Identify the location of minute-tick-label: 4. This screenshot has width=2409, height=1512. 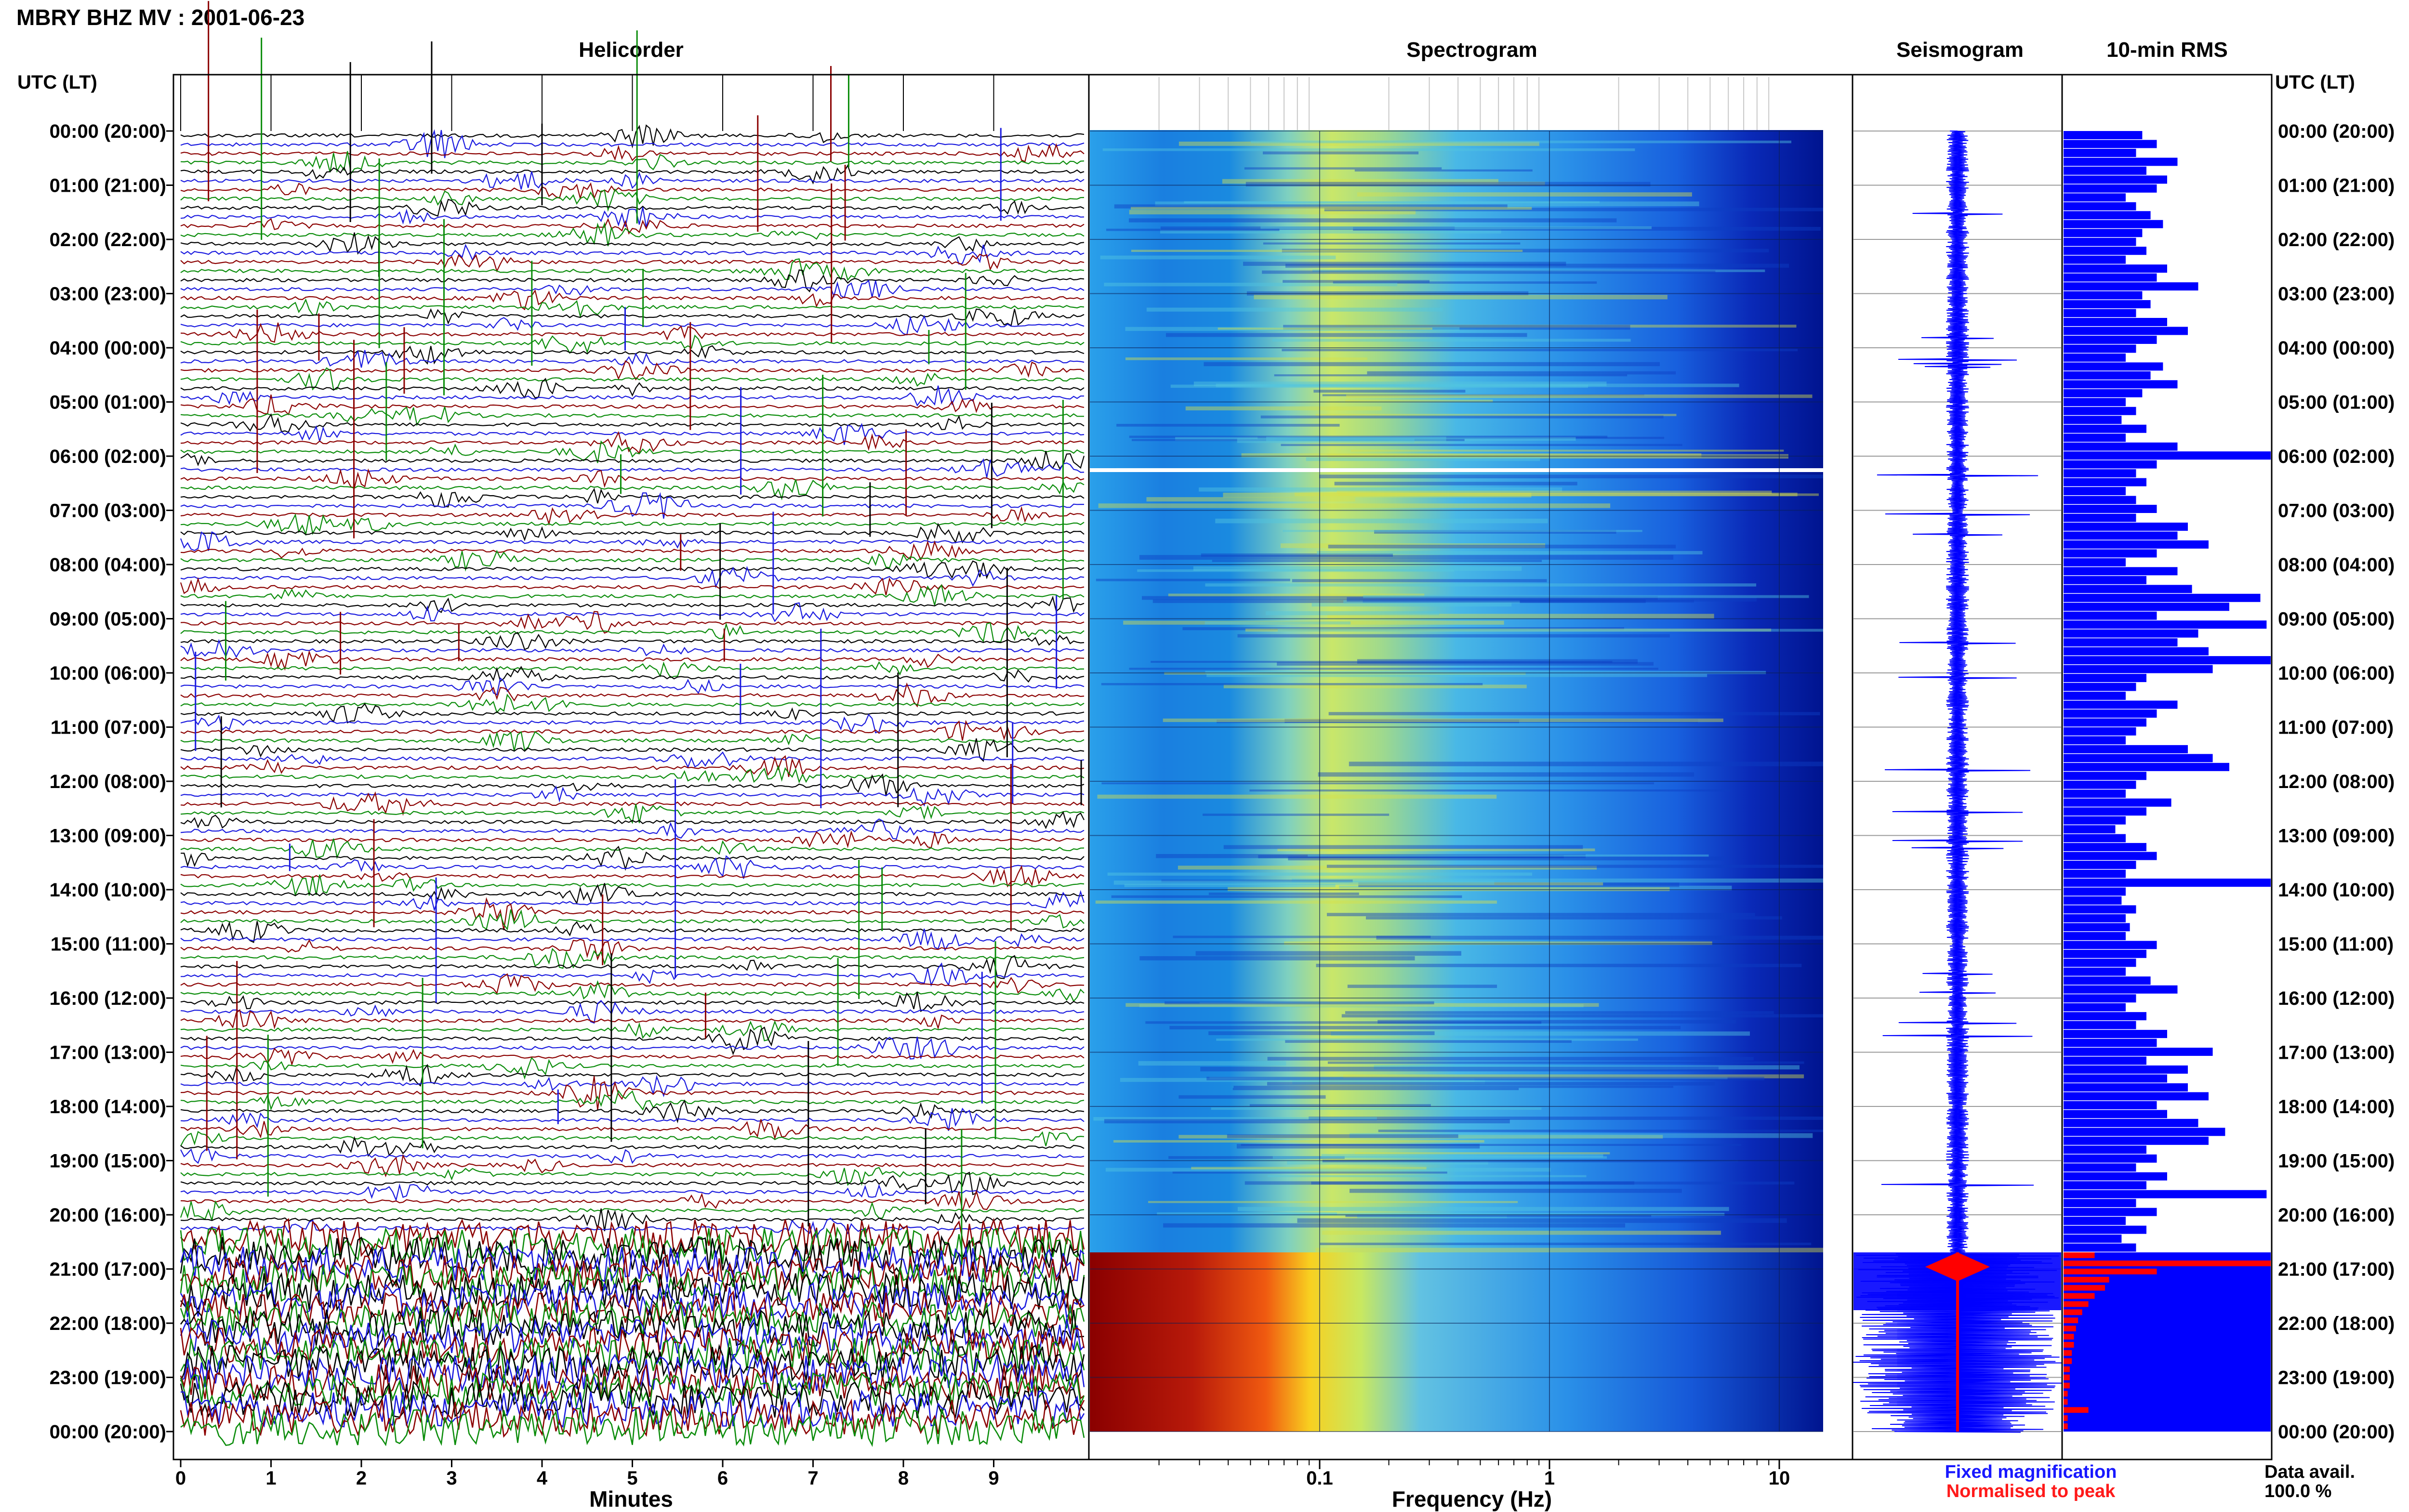
(542, 1478).